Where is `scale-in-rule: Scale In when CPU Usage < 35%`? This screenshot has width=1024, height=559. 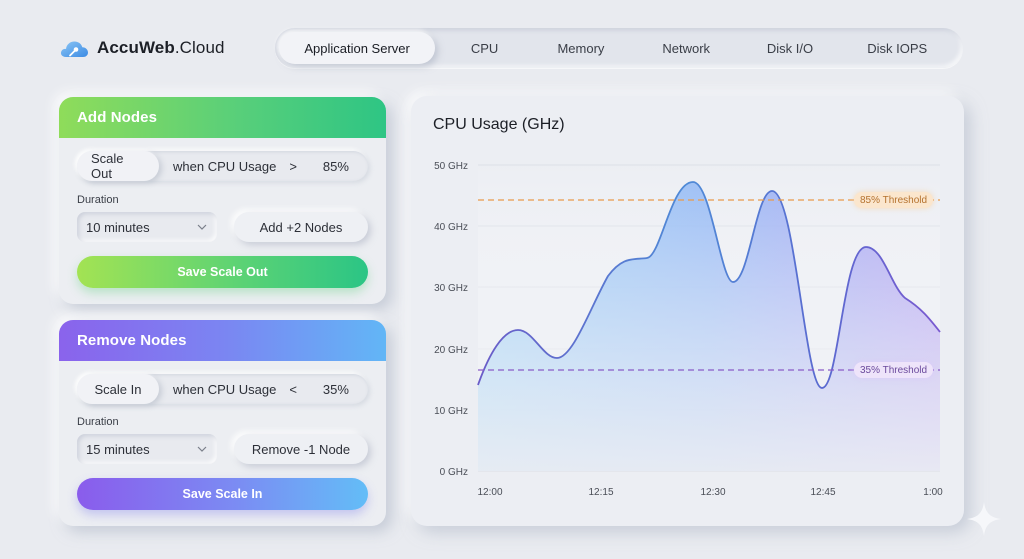 scale-in-rule: Scale In when CPU Usage < 35% is located at coordinates (222, 389).